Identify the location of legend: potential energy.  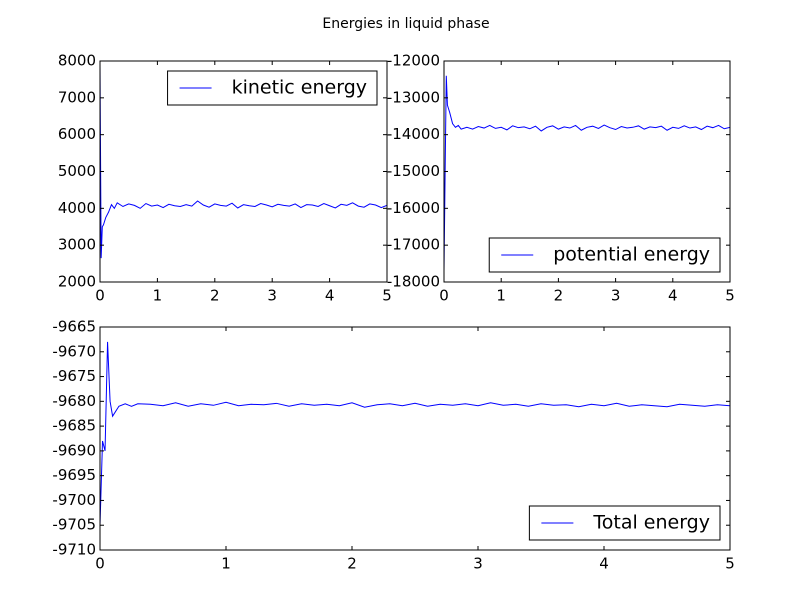
(604, 255).